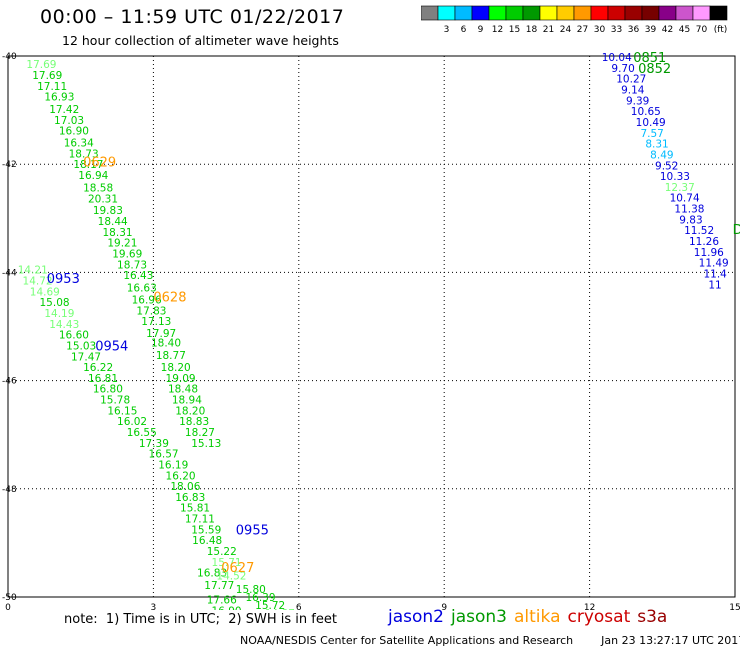 This screenshot has width=740, height=650. What do you see at coordinates (634, 30) in the screenshot?
I see `legend-label: 36` at bounding box center [634, 30].